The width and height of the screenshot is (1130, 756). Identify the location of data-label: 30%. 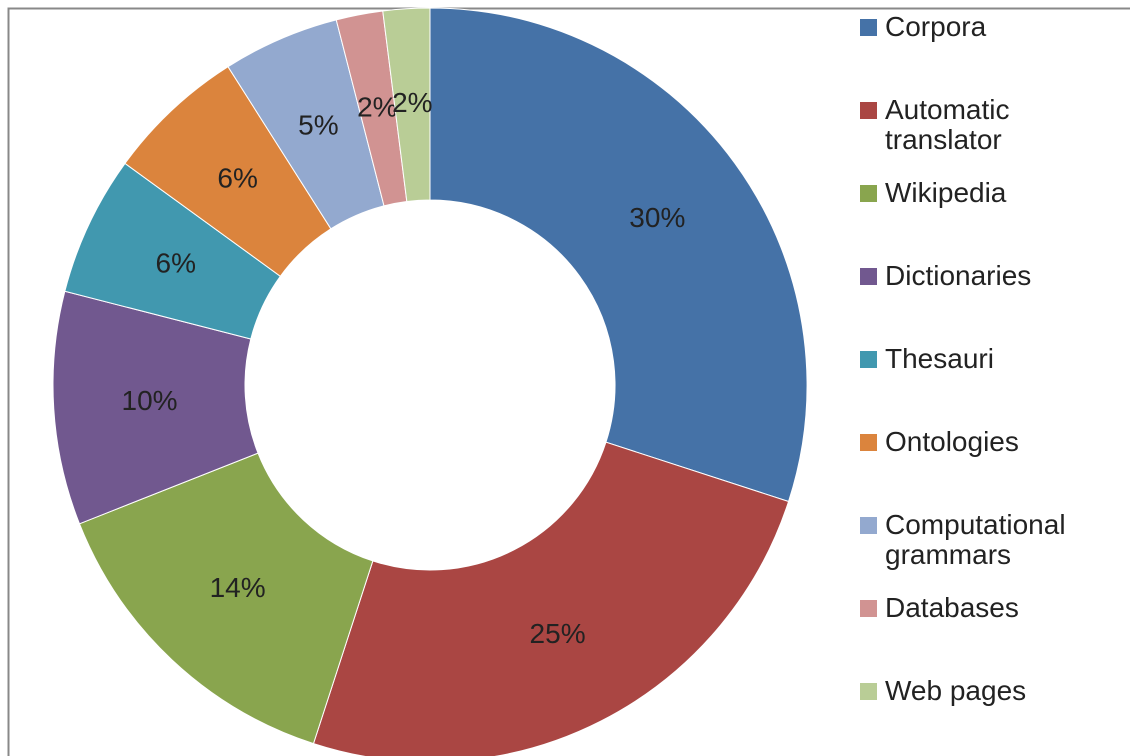
(657, 217).